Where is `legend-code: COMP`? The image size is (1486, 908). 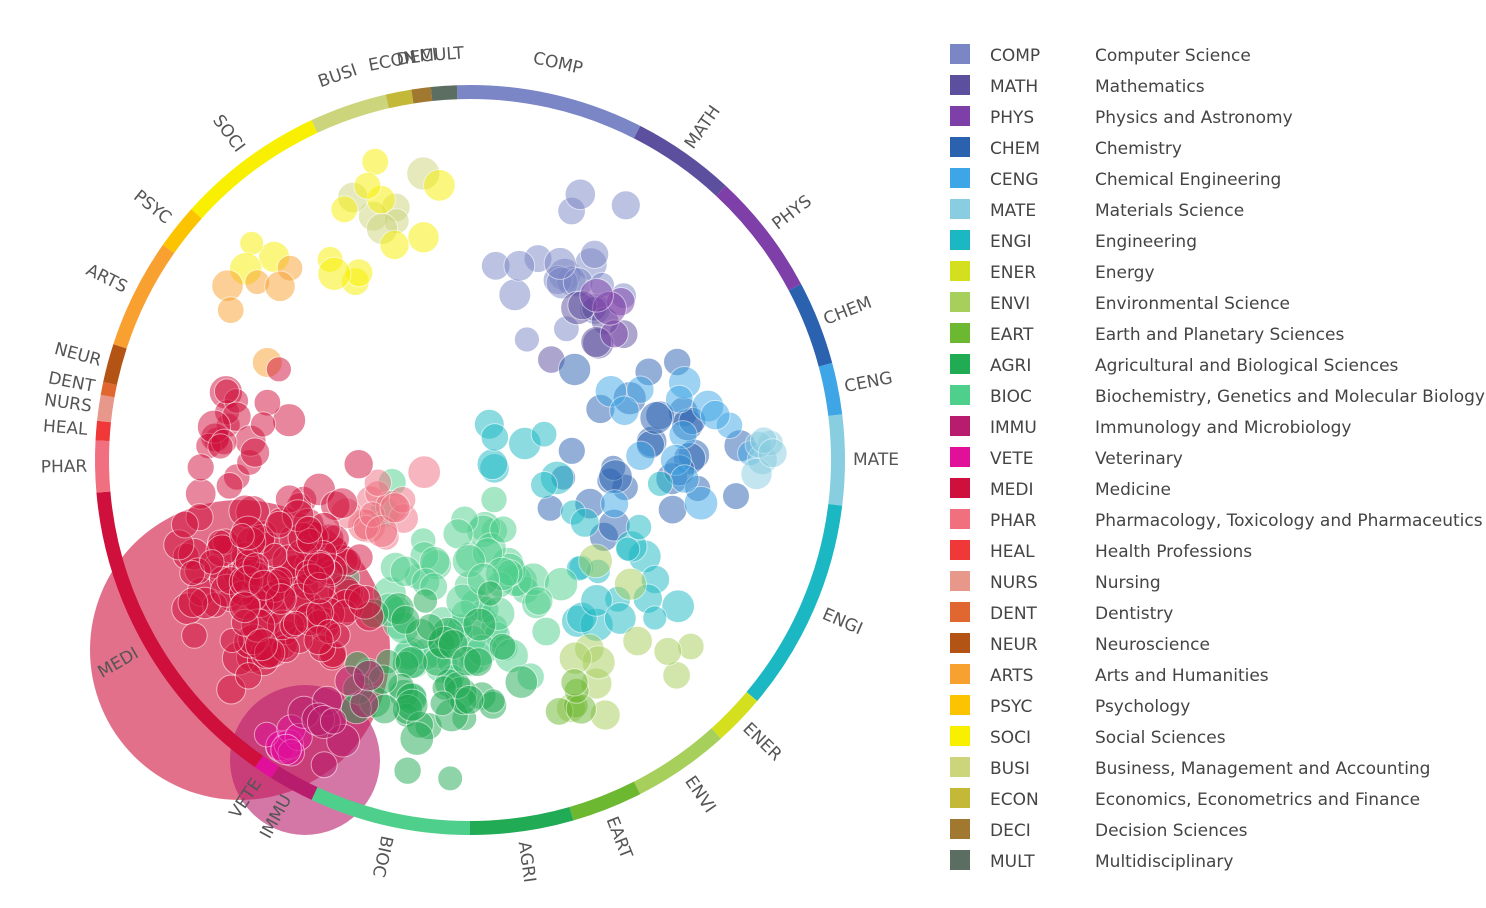
legend-code: COMP is located at coordinates (1015, 56).